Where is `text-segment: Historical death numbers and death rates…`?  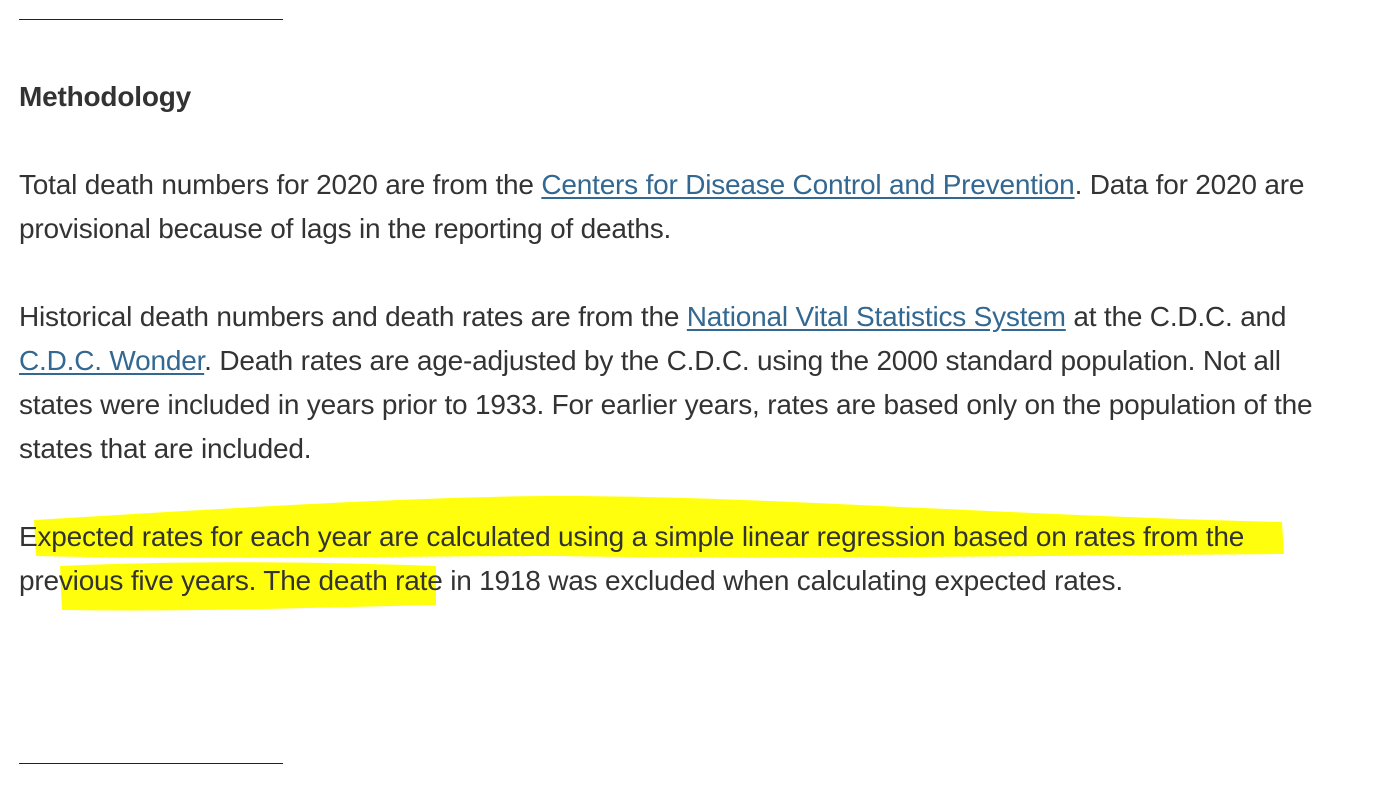 text-segment: Historical death numbers and death rates… is located at coordinates (353, 316).